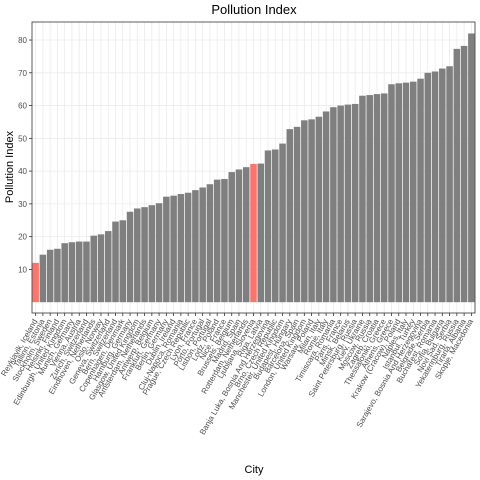 The width and height of the screenshot is (480, 480). I want to click on y-axis-title: Pollution Index, so click(10, 166).